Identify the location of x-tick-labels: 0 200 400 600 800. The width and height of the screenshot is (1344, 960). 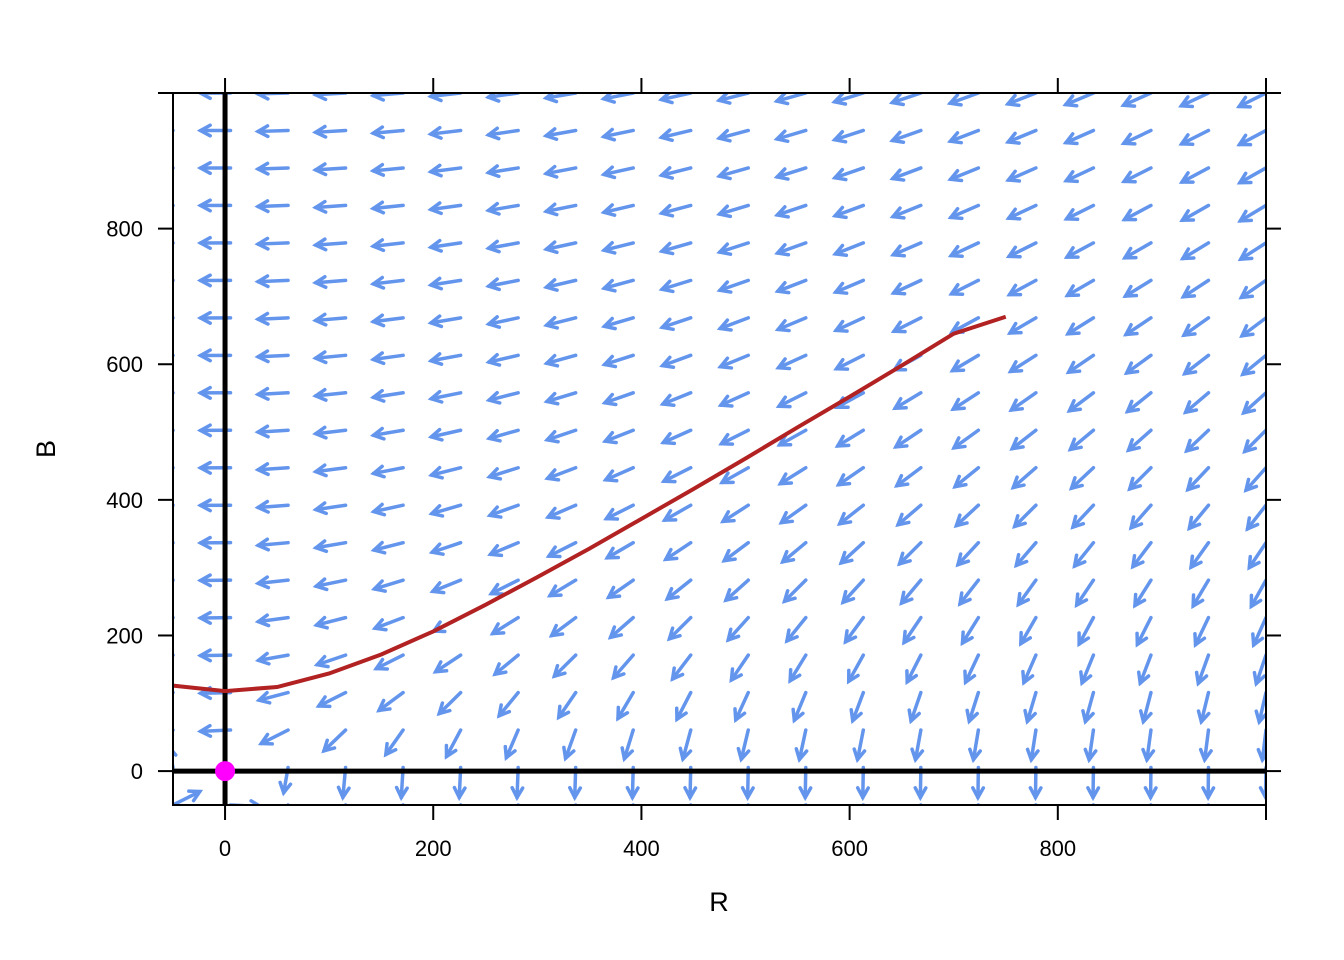
(647, 848).